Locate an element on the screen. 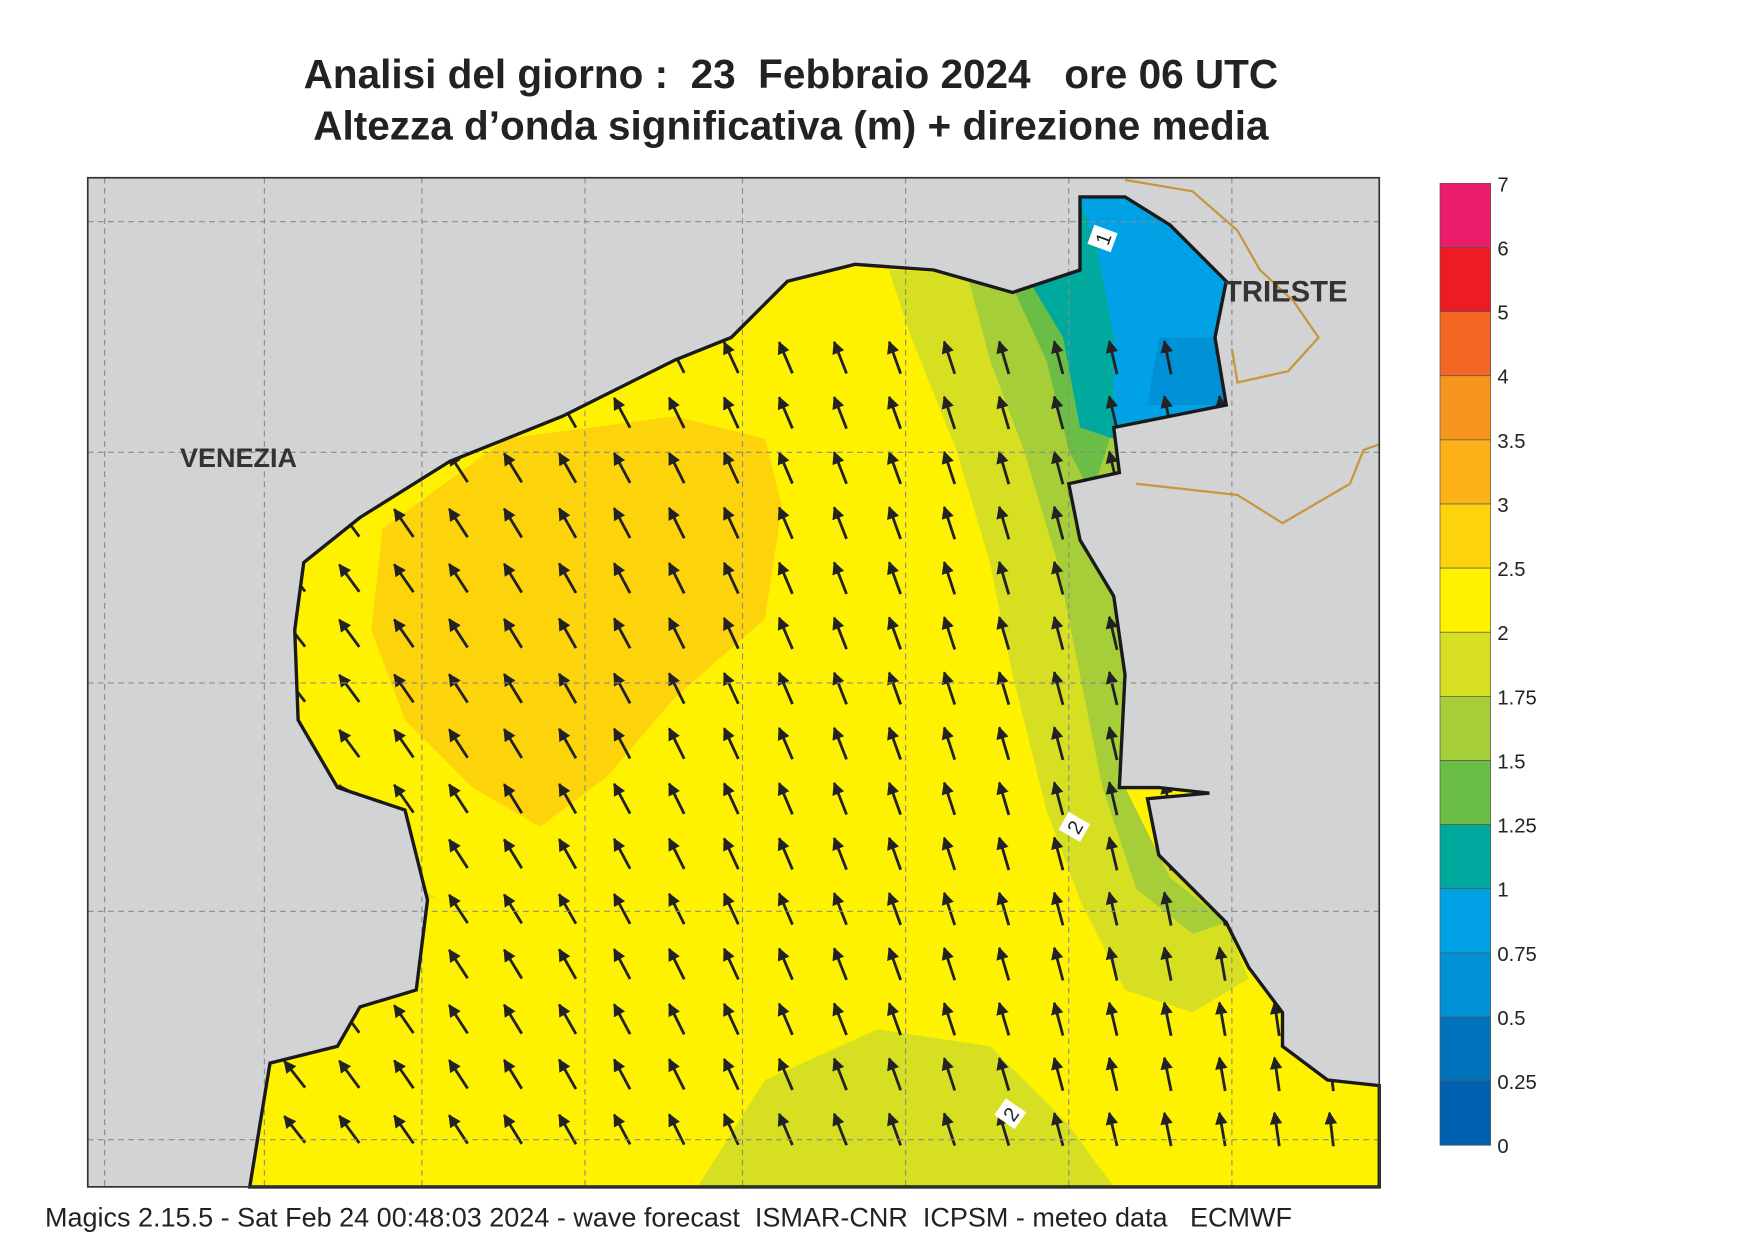 The height and width of the screenshot is (1242, 1755). colorbar-label: 3.5 is located at coordinates (1511, 442).